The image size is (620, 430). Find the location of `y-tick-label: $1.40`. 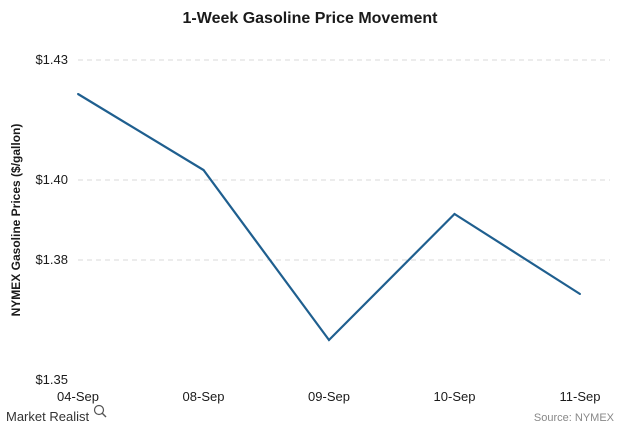

y-tick-label: $1.40 is located at coordinates (51, 179).